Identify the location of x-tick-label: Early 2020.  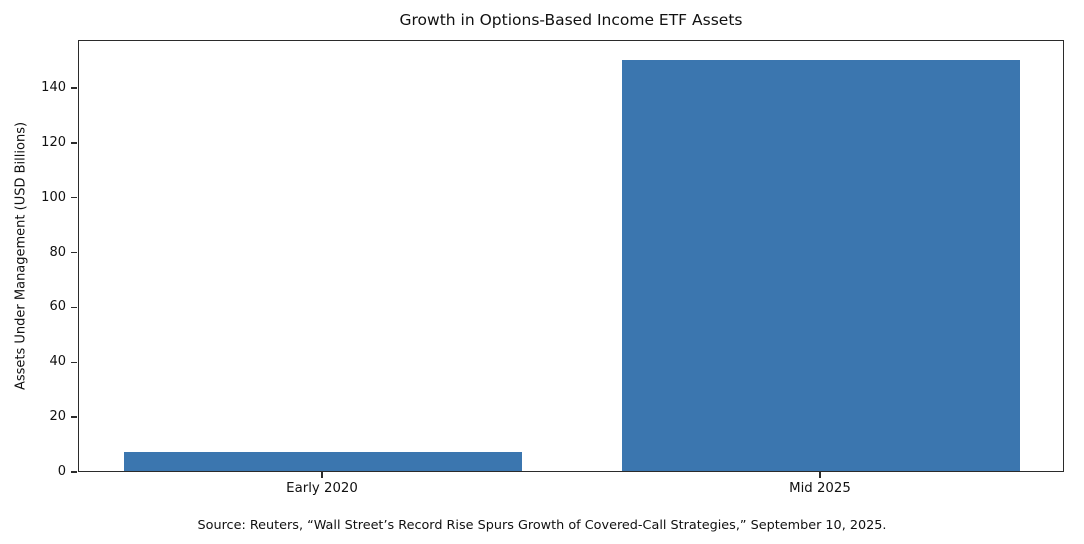
(322, 488).